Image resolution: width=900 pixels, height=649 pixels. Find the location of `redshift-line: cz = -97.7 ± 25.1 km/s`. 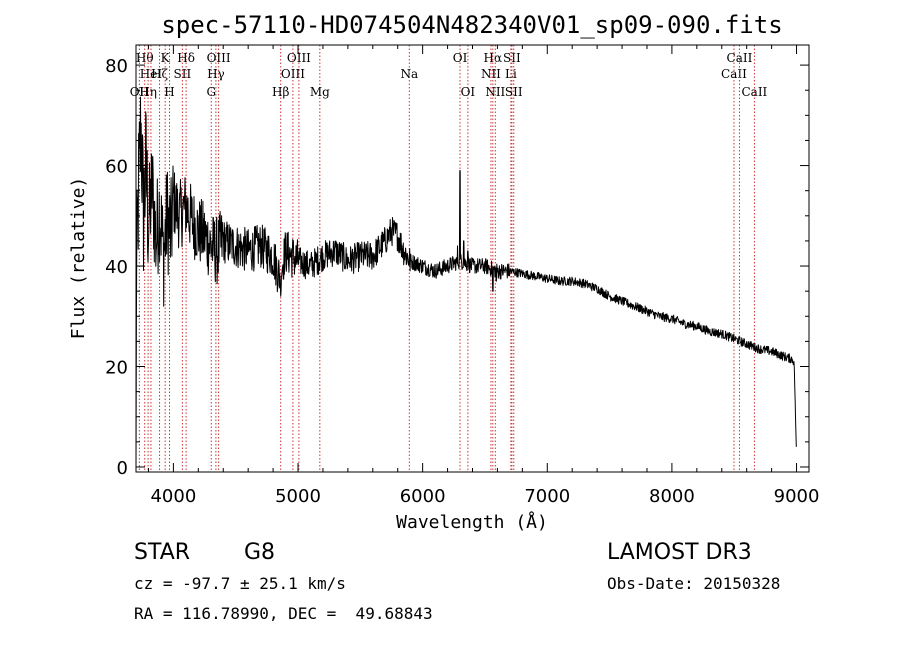

redshift-line: cz = -97.7 ± 25.1 km/s is located at coordinates (240, 583).